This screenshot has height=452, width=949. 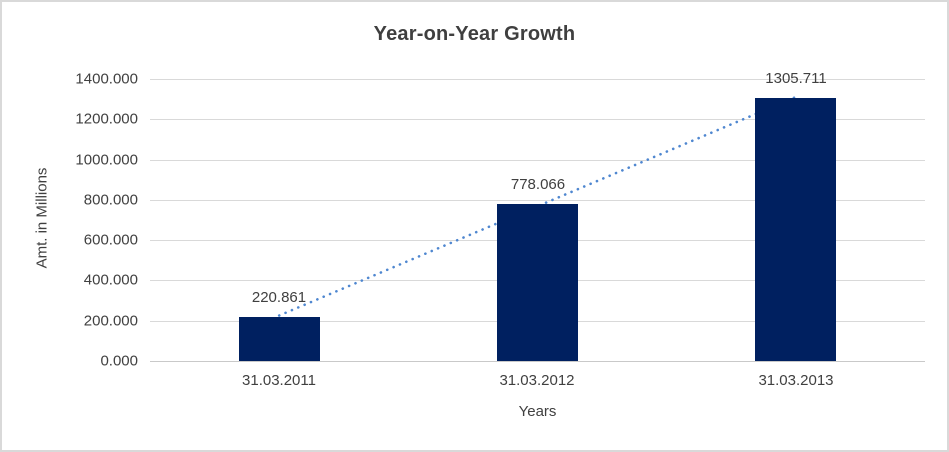 I want to click on y-tick-label: 400.000, so click(x=110, y=280).